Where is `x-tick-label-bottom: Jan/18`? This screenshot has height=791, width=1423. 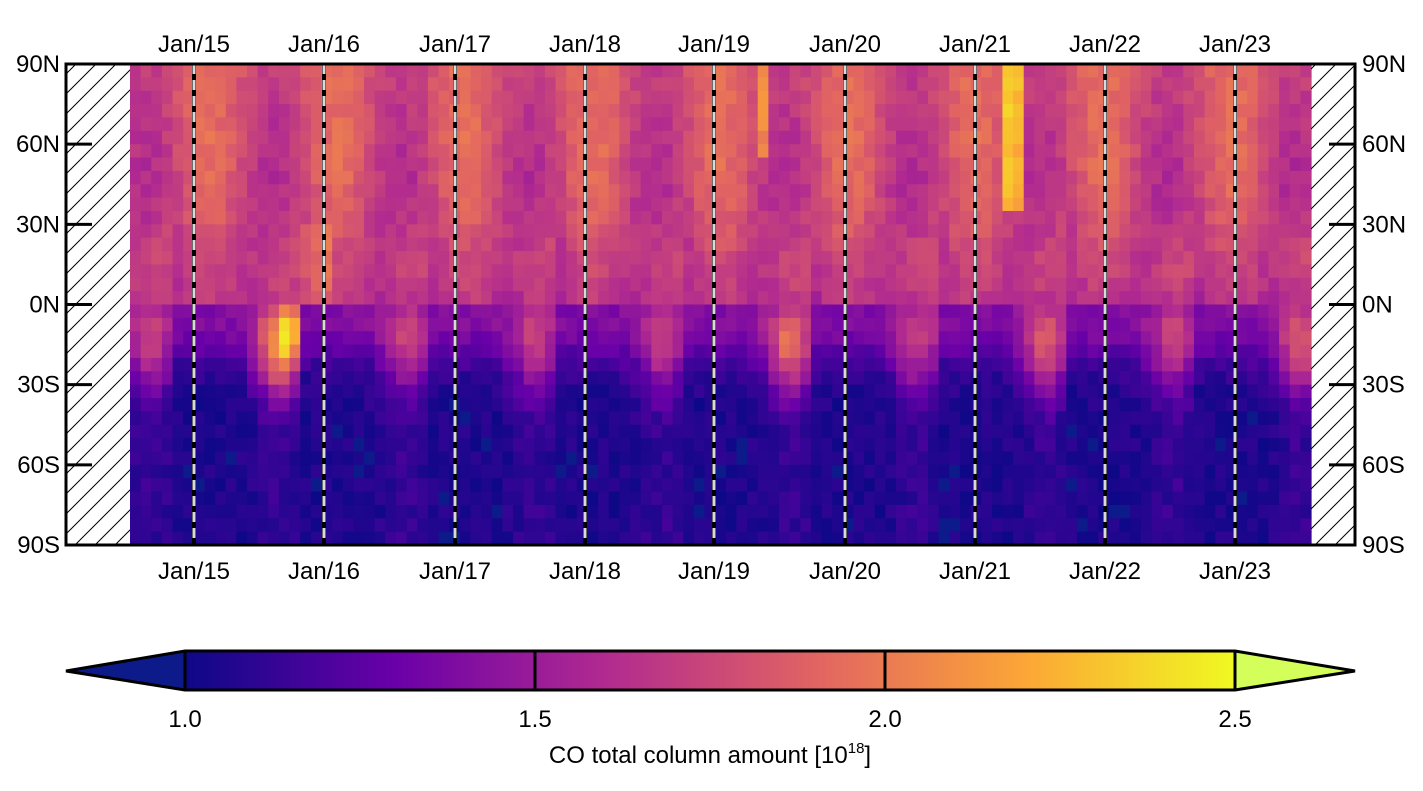 x-tick-label-bottom: Jan/18 is located at coordinates (585, 571).